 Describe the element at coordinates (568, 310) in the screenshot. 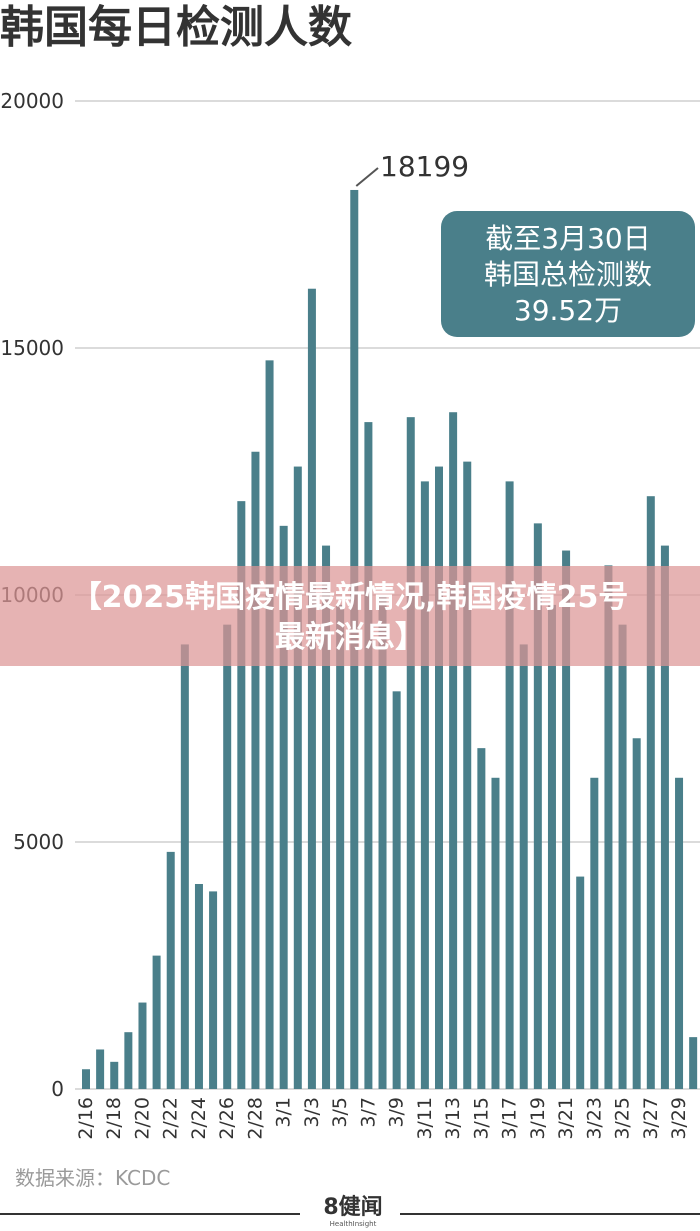

I see `callout-line-value: 39.52万` at that location.